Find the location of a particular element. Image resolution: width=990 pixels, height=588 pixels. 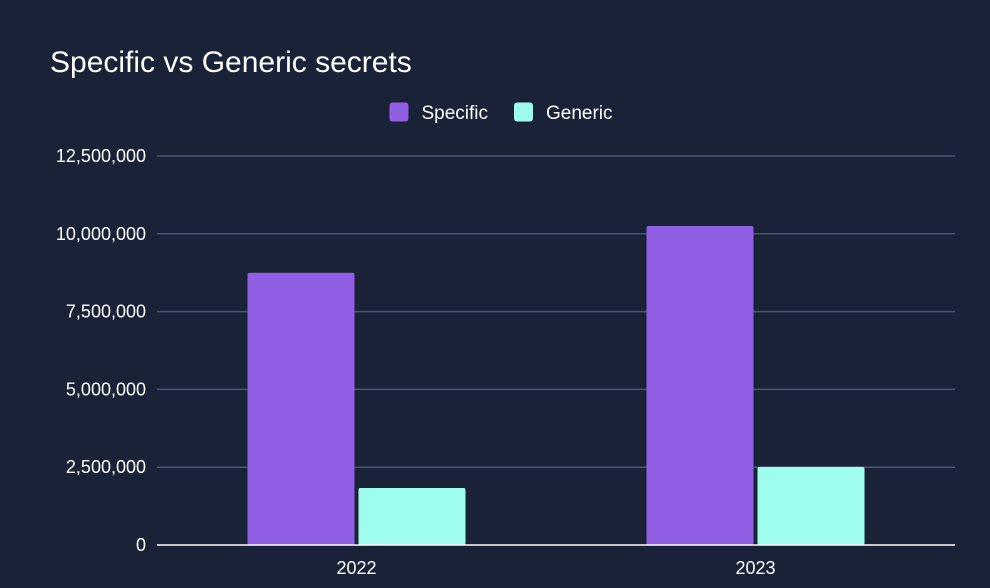

legend-label-specific: Specific is located at coordinates (454, 113).